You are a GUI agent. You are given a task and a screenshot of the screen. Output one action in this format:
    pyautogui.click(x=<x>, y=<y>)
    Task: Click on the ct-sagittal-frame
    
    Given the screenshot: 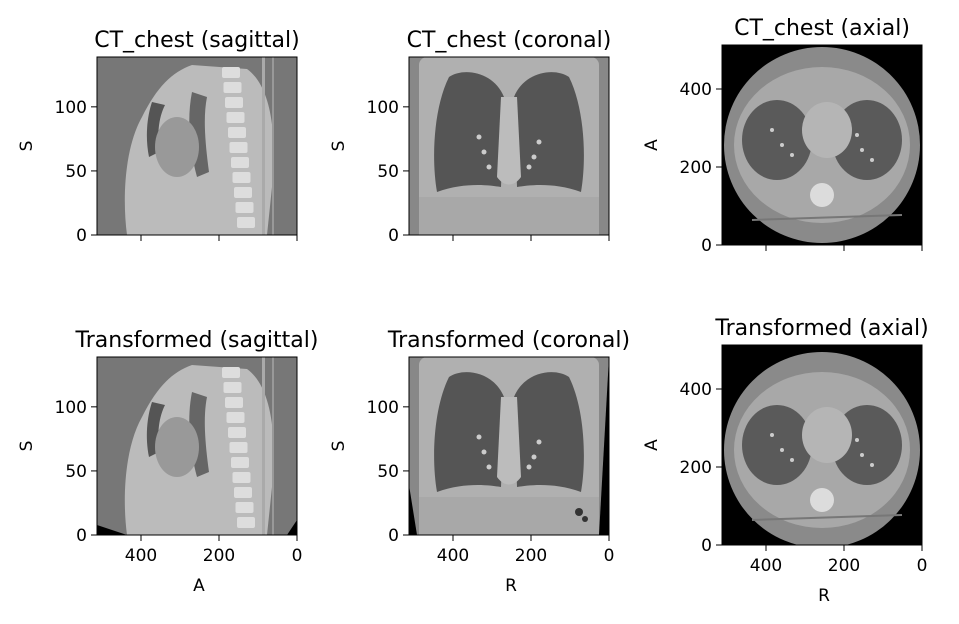 What is the action you would take?
    pyautogui.click(x=197, y=146)
    